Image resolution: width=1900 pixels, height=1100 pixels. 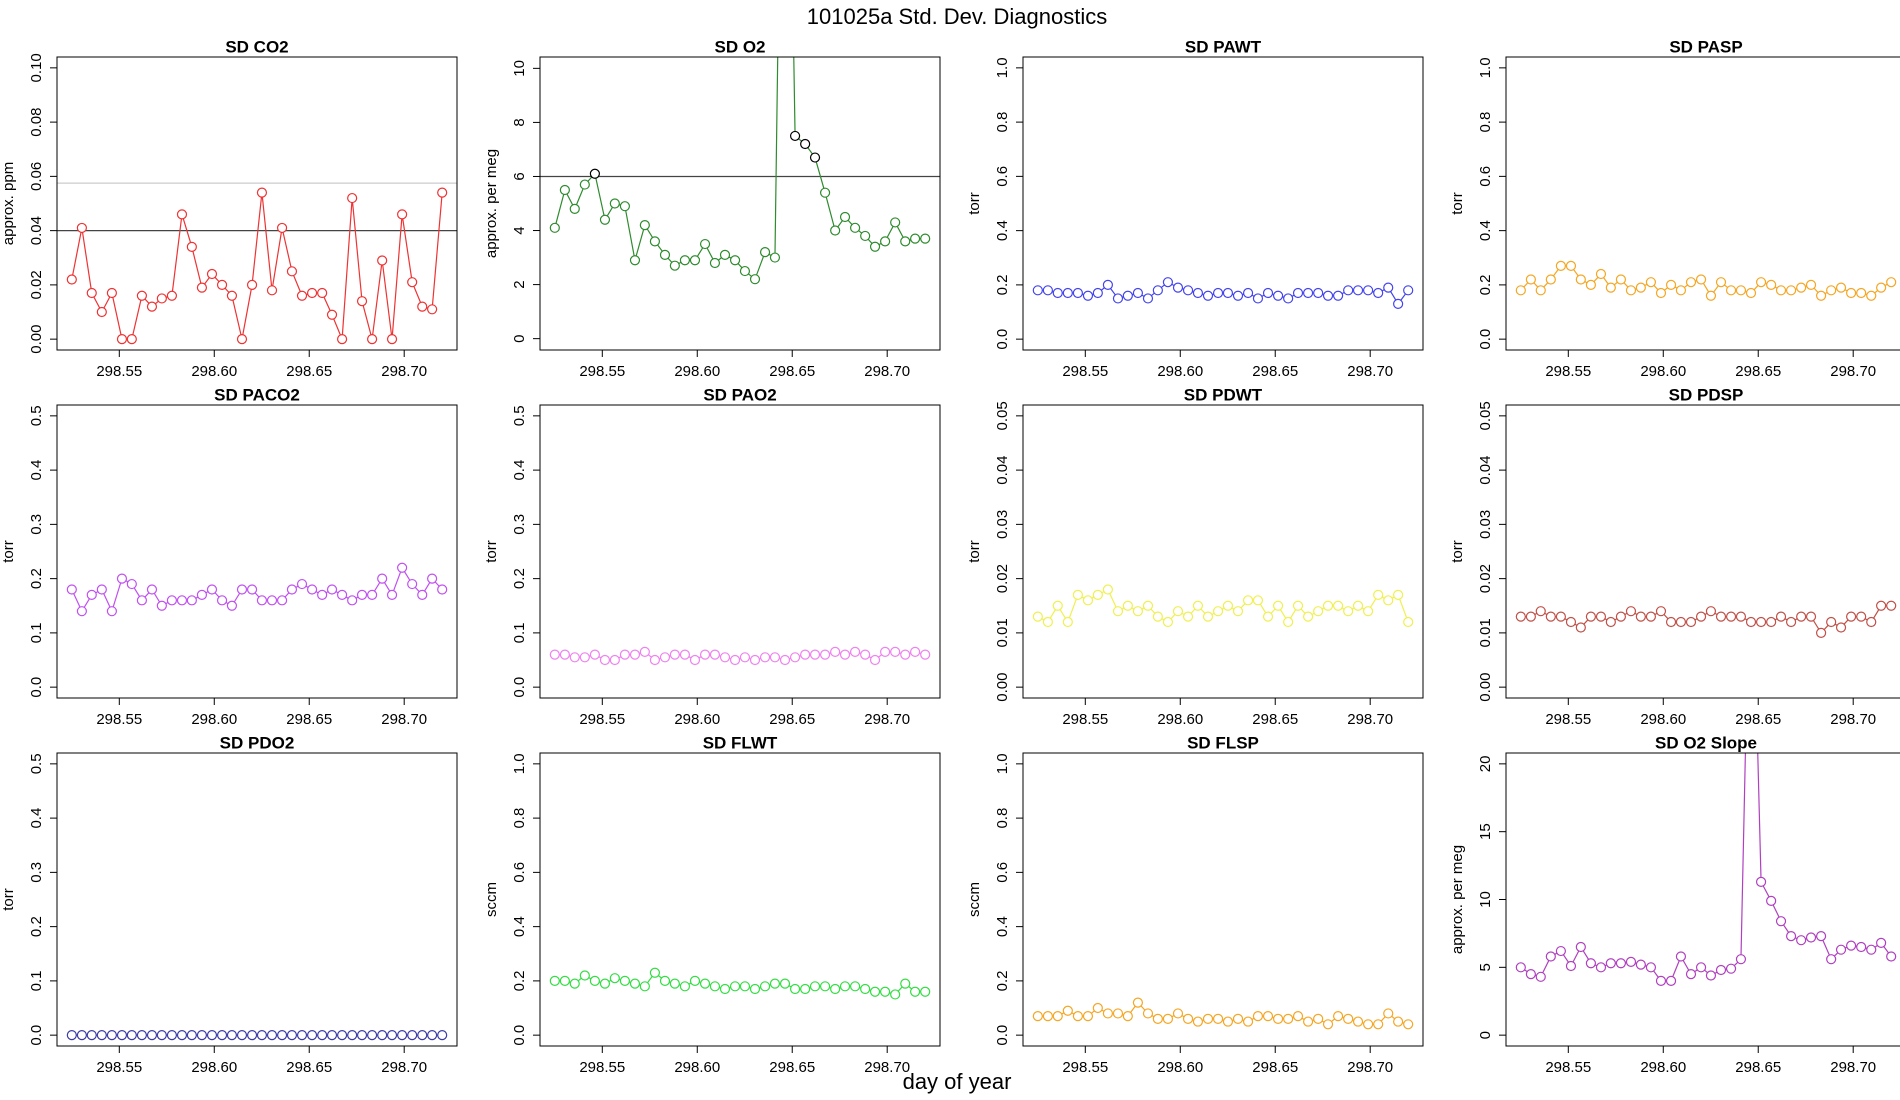 I want to click on panel-title: SD PDWT, so click(x=1223, y=394).